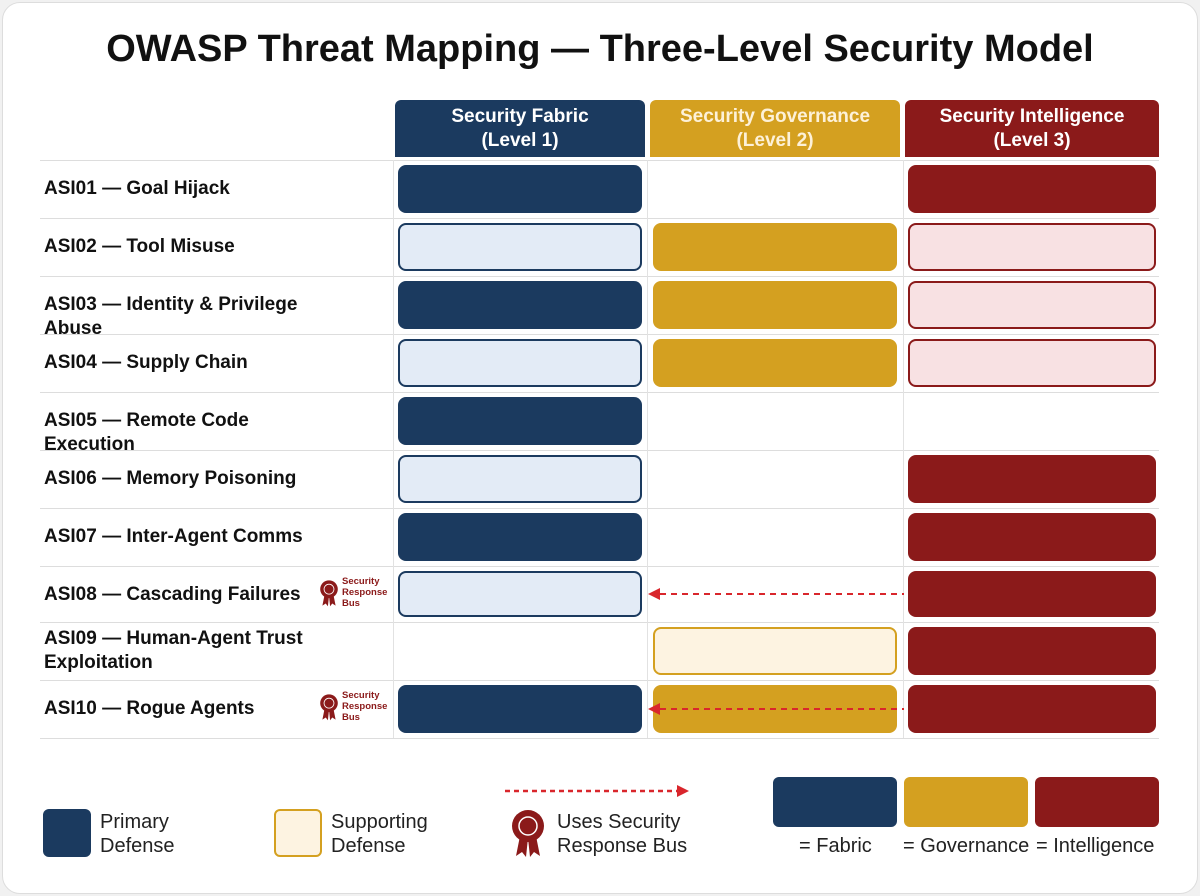 Image resolution: width=1200 pixels, height=896 pixels. I want to click on row-label: ASI03 — Identity & Privilege Abuse, so click(171, 316).